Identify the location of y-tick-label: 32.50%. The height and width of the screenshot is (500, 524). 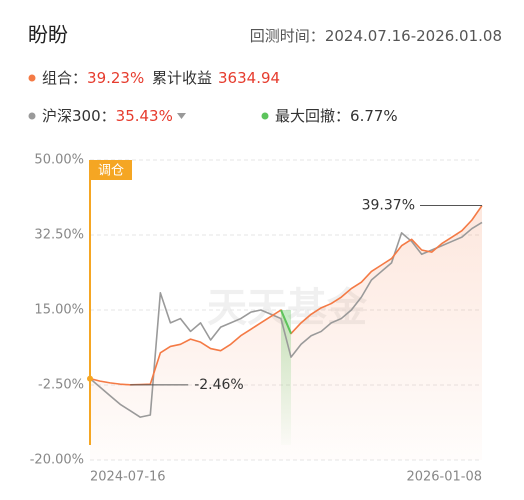
(59, 235).